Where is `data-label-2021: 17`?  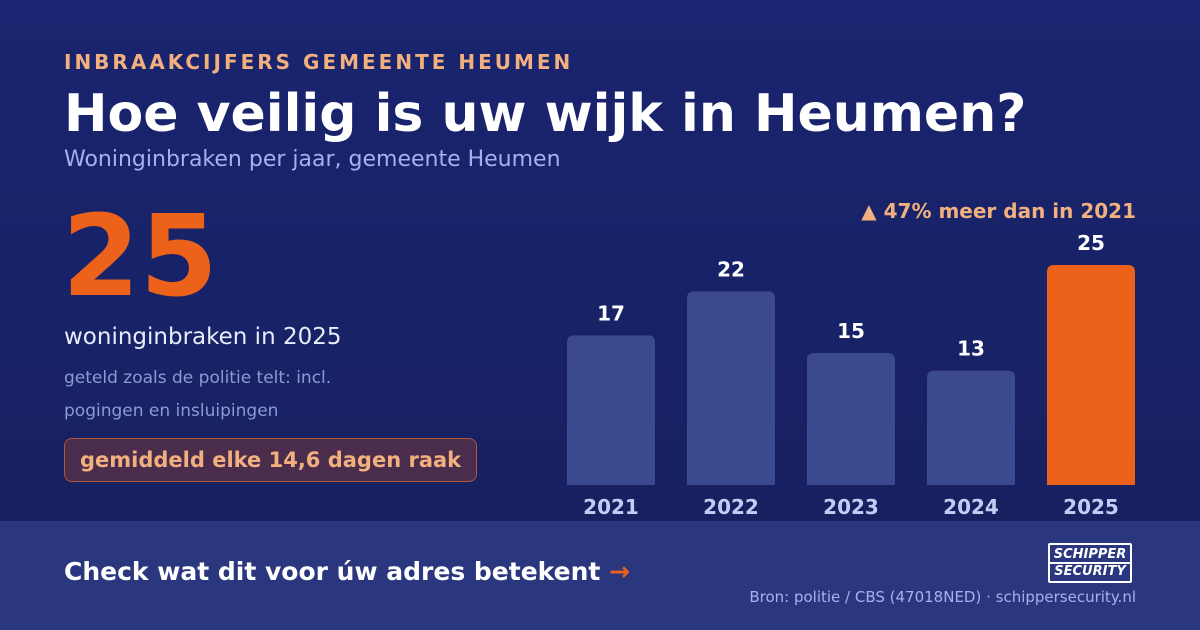 data-label-2021: 17 is located at coordinates (611, 313).